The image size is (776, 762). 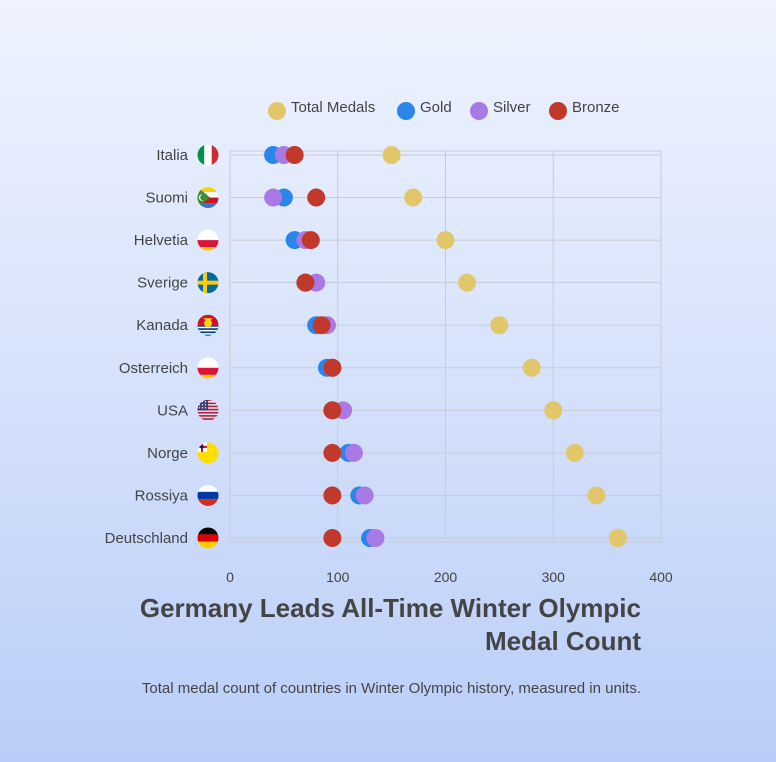 What do you see at coordinates (162, 283) in the screenshot?
I see `y-tick-label: Sverige` at bounding box center [162, 283].